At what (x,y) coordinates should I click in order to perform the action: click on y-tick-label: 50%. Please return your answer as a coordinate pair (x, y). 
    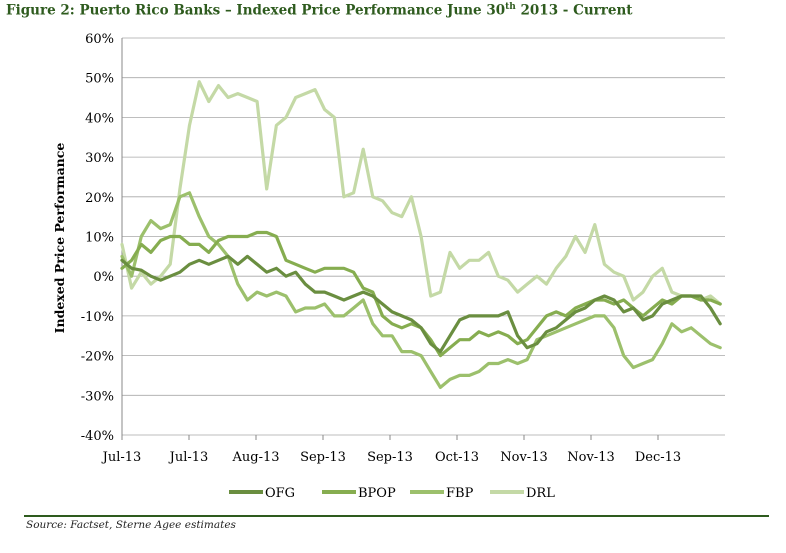
    Looking at the image, I should click on (99, 79).